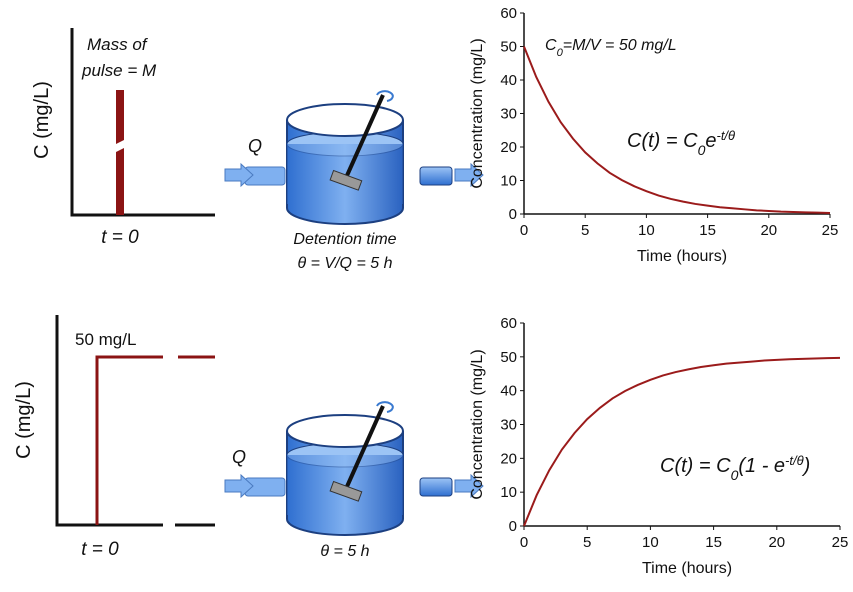 The image size is (853, 592). Describe the element at coordinates (710, 141) in the screenshot. I see `annotation-part: e` at that location.